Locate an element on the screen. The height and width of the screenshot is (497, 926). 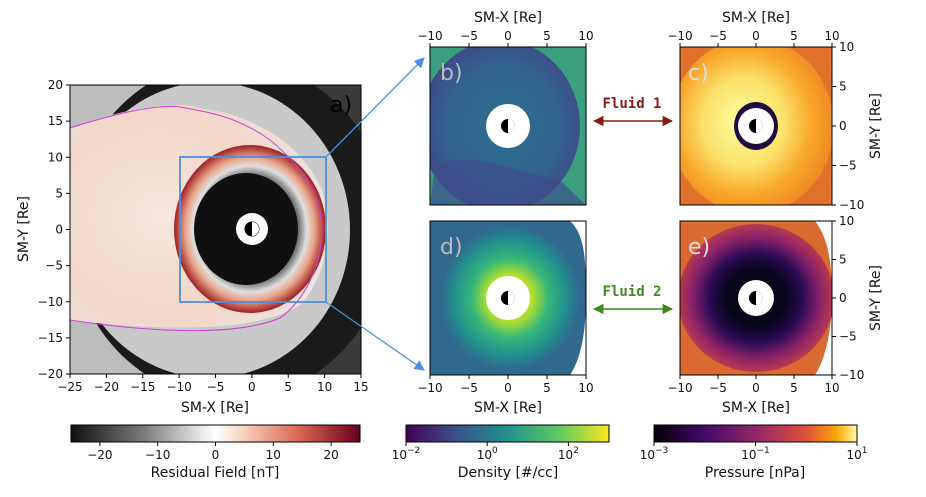
panel-a-y-tick-label: 0 is located at coordinates (59, 230).